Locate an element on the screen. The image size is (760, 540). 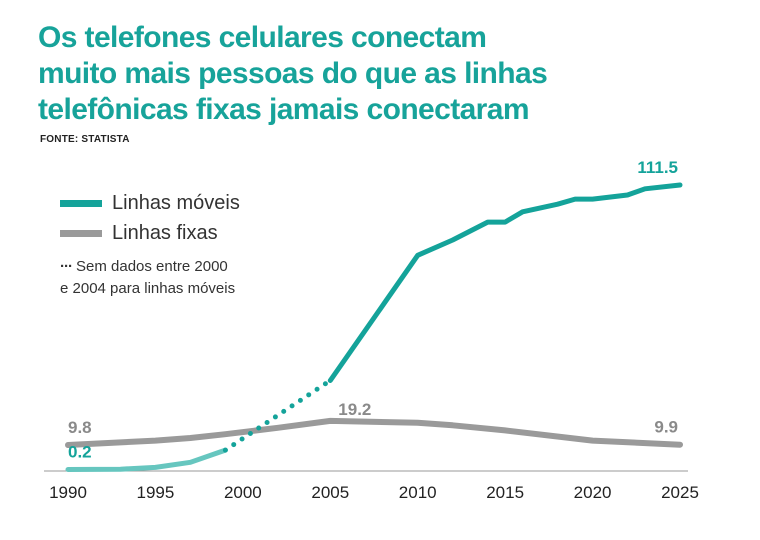
legend-item-mobile: Linhas móveis is located at coordinates (150, 203).